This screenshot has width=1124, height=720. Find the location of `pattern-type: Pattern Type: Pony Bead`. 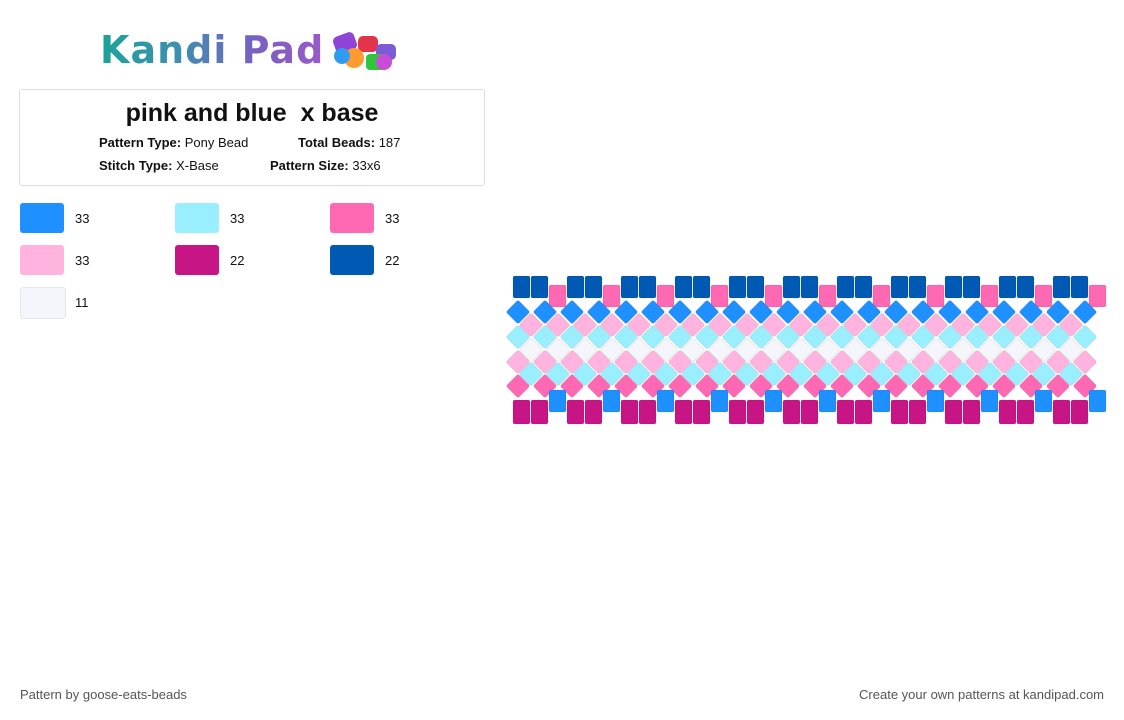

pattern-type: Pattern Type: Pony Bead is located at coordinates (173, 143).